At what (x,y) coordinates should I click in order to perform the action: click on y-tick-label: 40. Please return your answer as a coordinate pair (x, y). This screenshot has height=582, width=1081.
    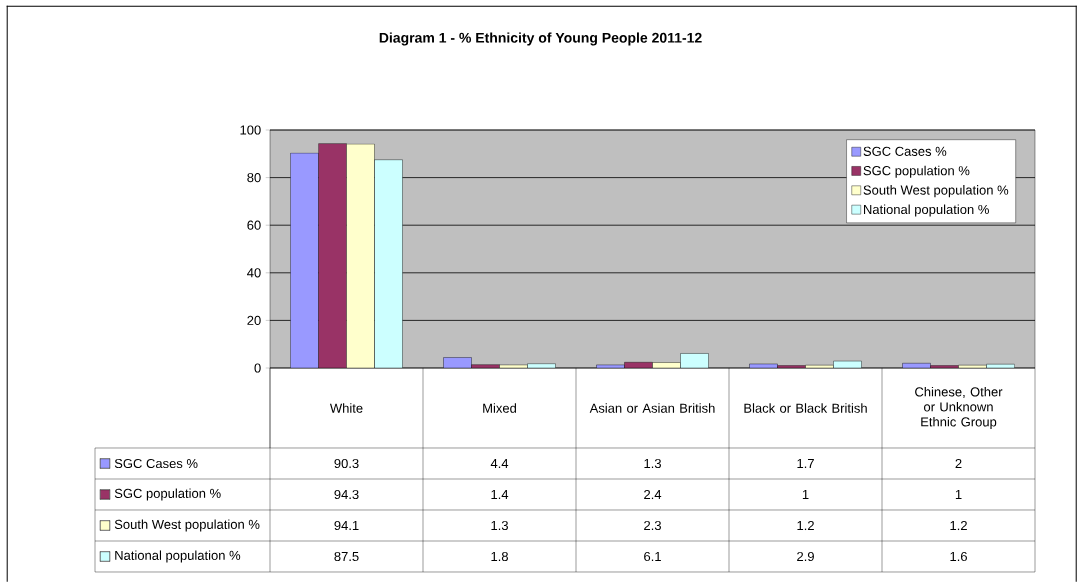
    Looking at the image, I should click on (254, 273).